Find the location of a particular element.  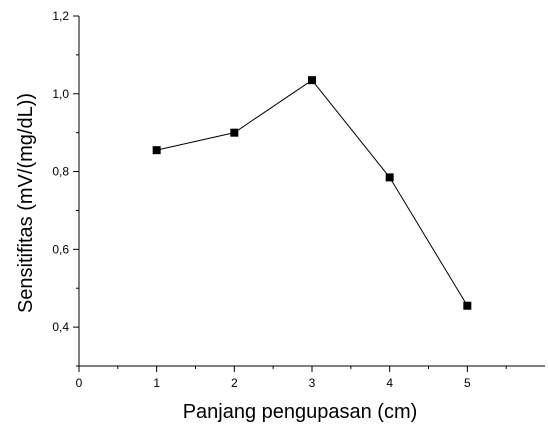

x-tick-label: 2 is located at coordinates (234, 383).